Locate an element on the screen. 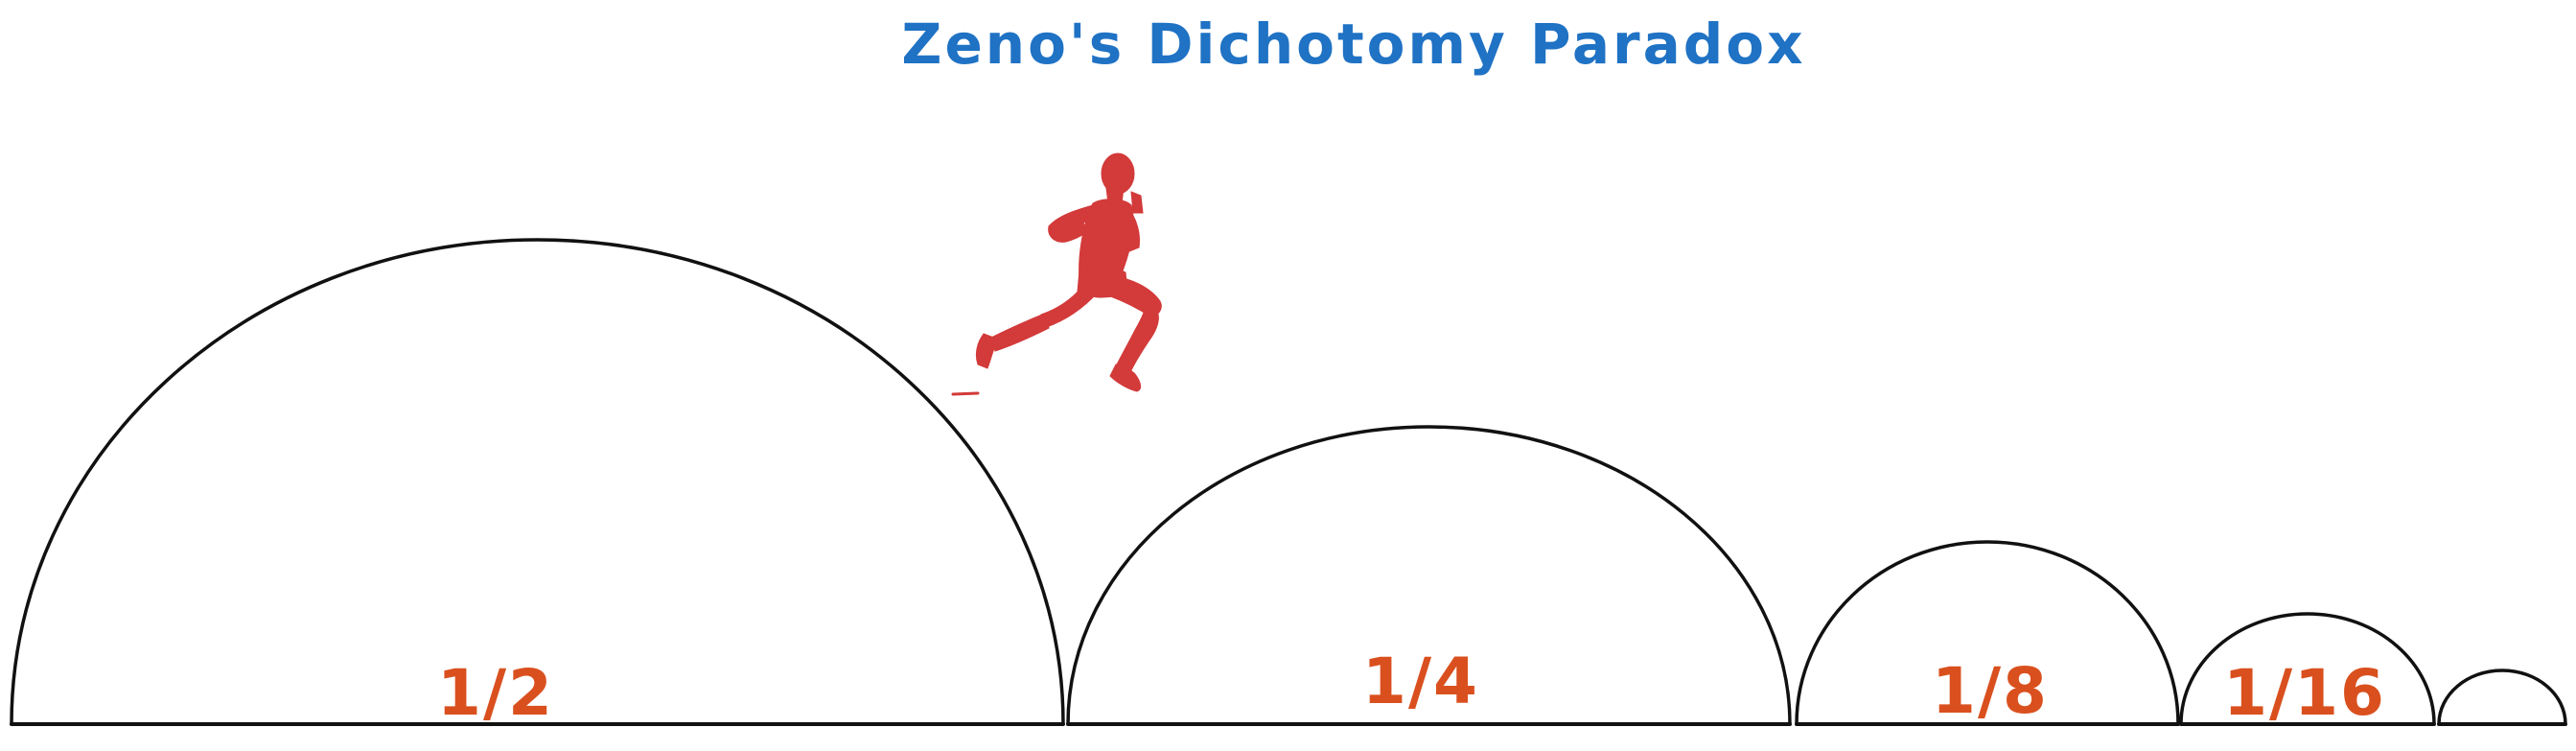  segment-label-eighth: 1/8 is located at coordinates (1991, 691).